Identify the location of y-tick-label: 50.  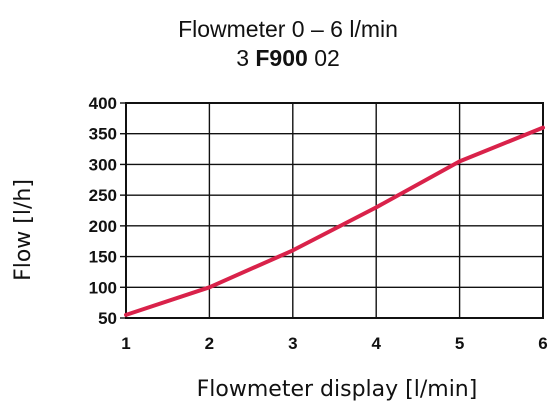
(107, 318).